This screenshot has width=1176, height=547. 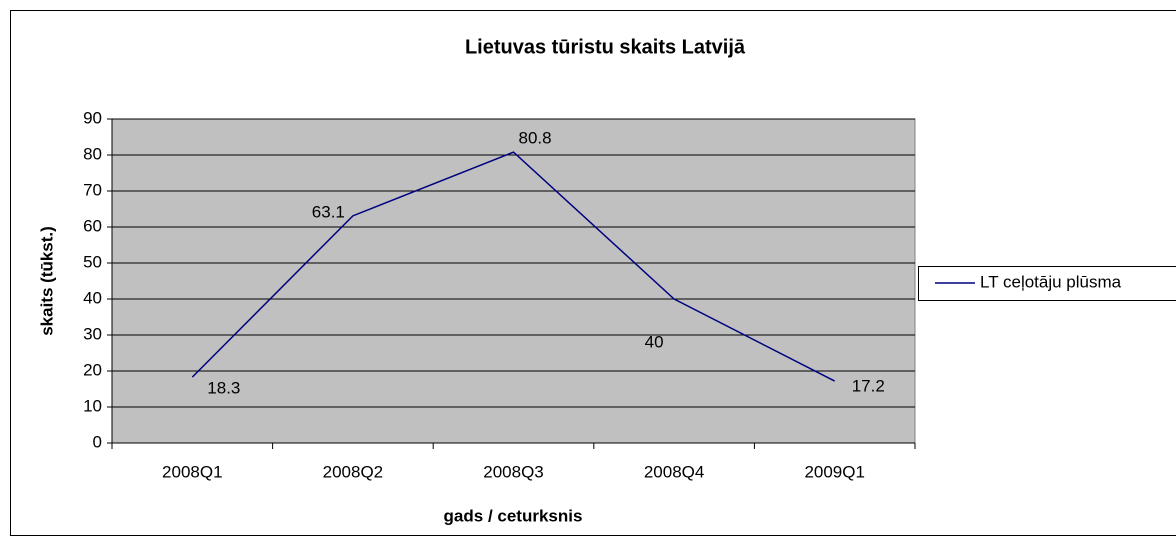 I want to click on x-tick-label: 2009Q1, so click(x=834, y=471).